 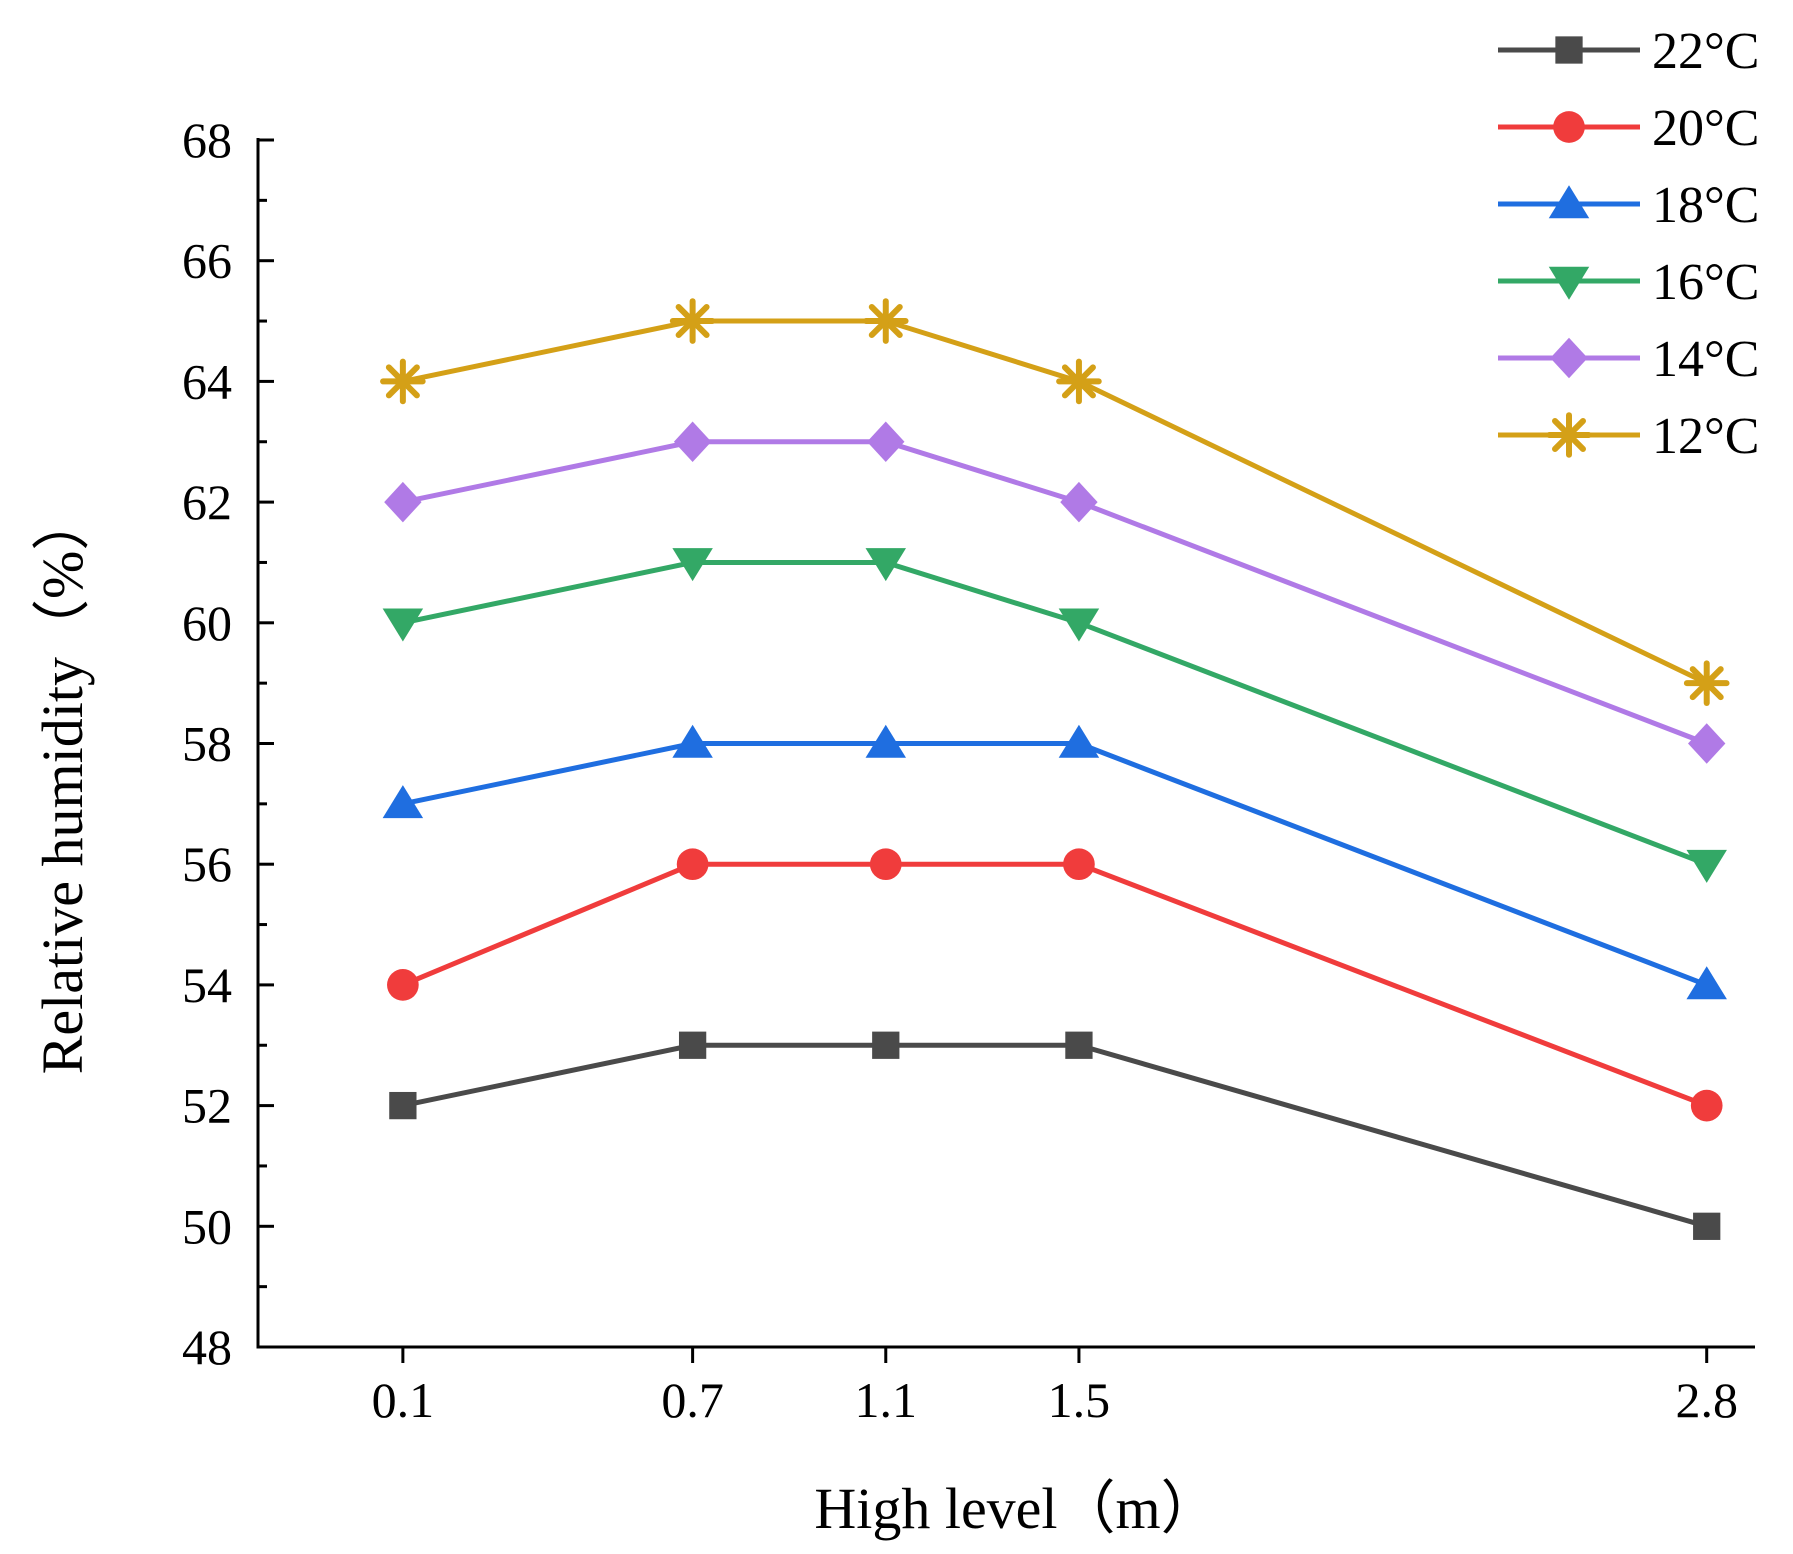 What do you see at coordinates (886, 1400) in the screenshot?
I see `x-tick-label: 1.1` at bounding box center [886, 1400].